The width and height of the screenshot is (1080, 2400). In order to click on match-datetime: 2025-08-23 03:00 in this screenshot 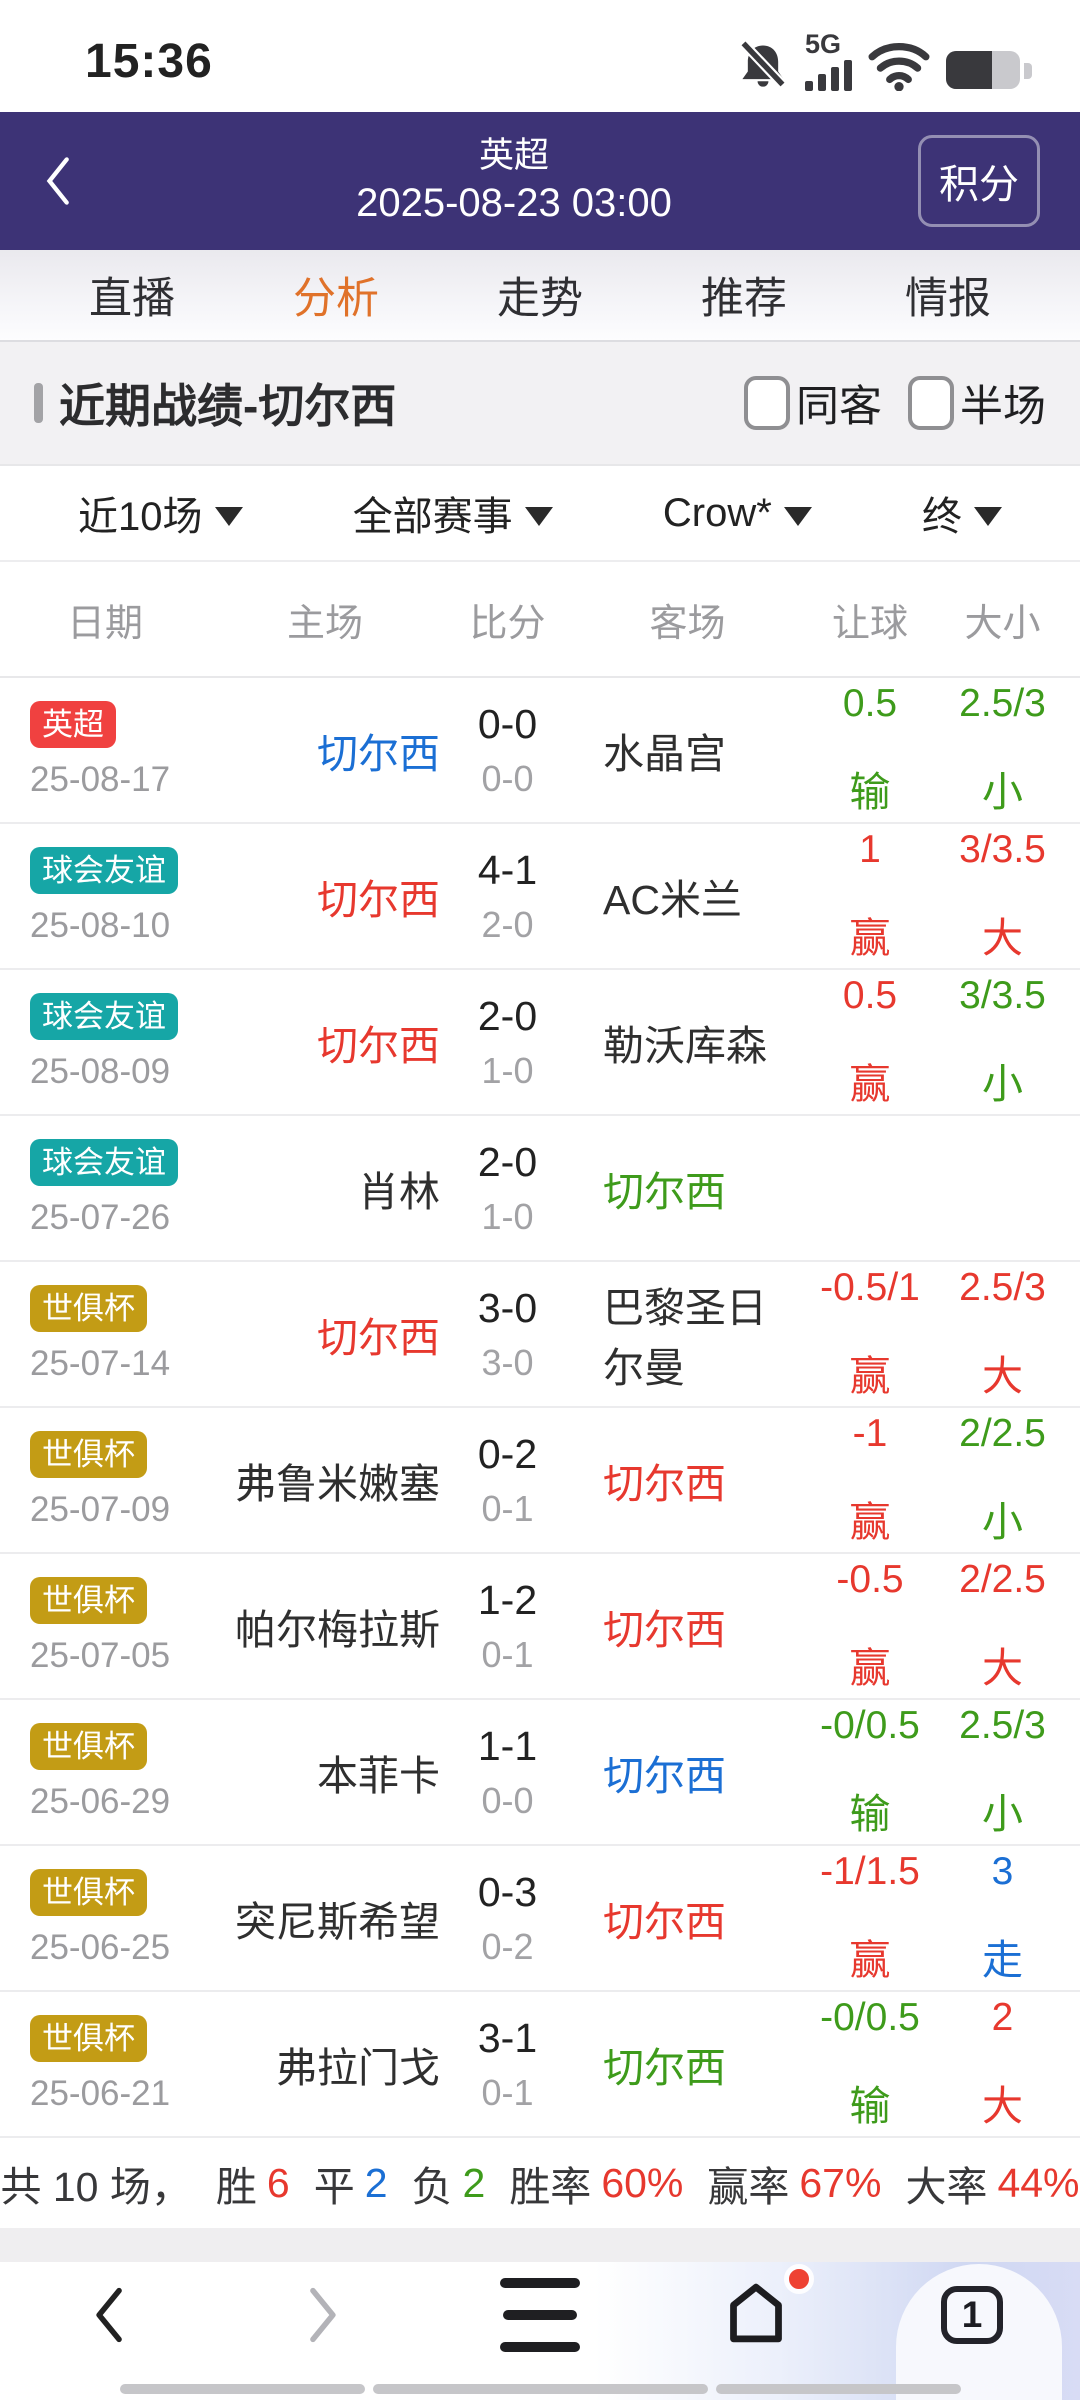, I will do `click(514, 203)`.